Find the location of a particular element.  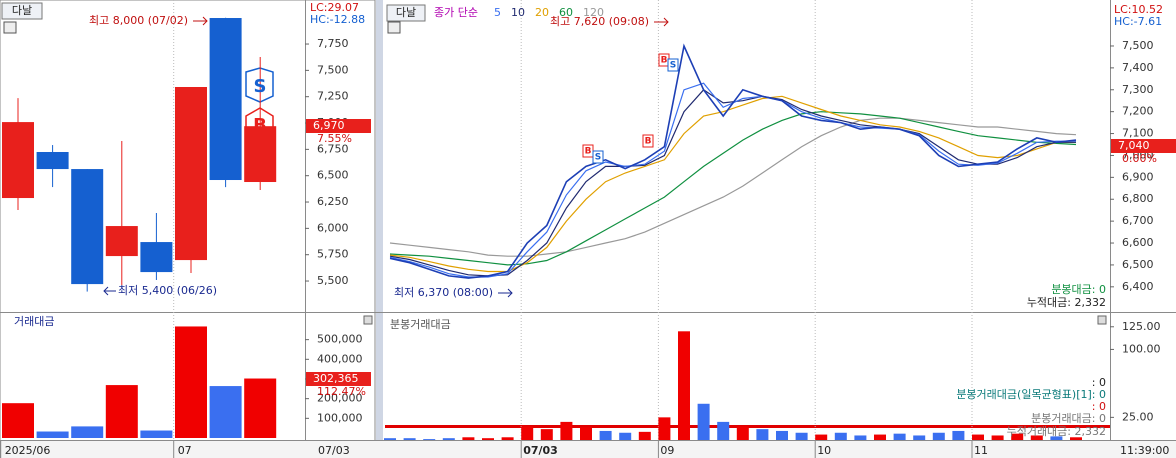

y-tick-label: 5,500 is located at coordinates (333, 280).